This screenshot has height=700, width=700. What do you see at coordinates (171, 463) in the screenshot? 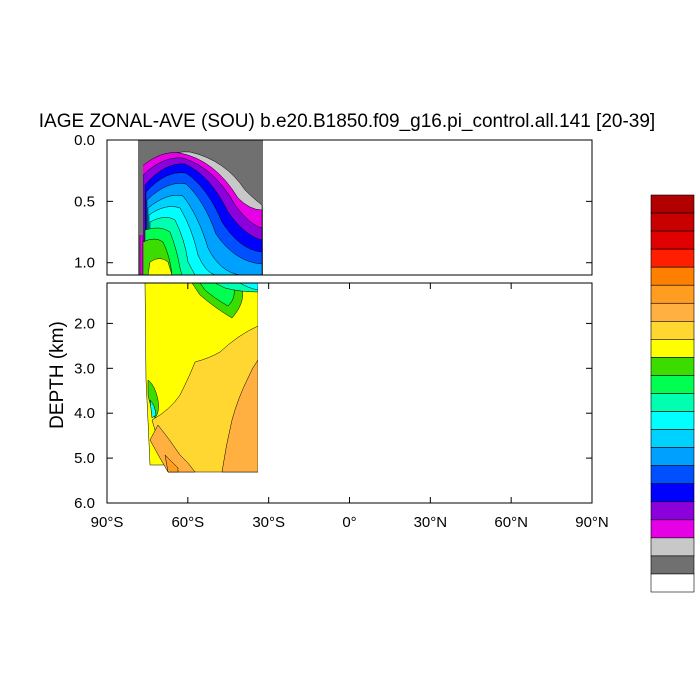
I see `contour-darker-orange` at bounding box center [171, 463].